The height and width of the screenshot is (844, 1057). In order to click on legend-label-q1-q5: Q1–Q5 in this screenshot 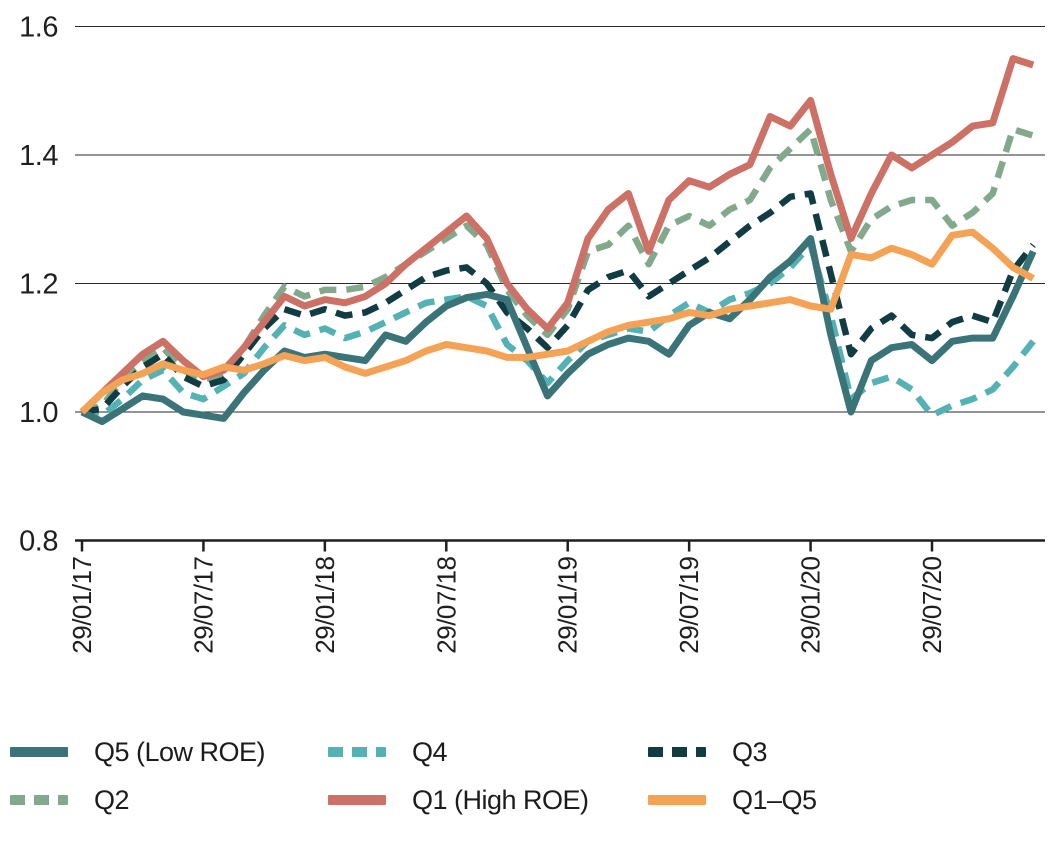, I will do `click(774, 799)`.